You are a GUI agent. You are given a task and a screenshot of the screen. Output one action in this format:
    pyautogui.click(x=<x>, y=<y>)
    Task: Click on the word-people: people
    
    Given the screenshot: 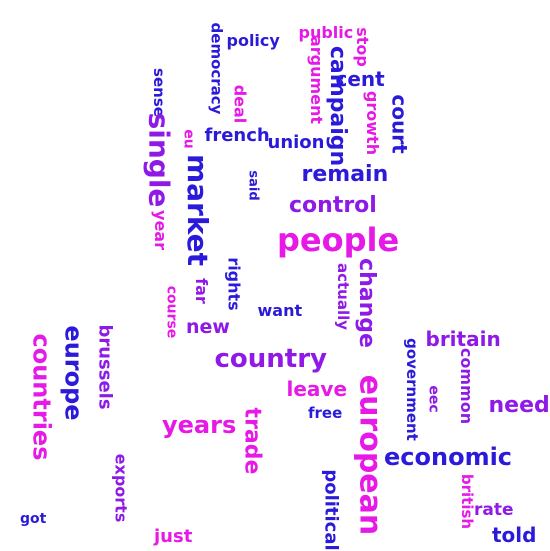 What is the action you would take?
    pyautogui.click(x=338, y=240)
    